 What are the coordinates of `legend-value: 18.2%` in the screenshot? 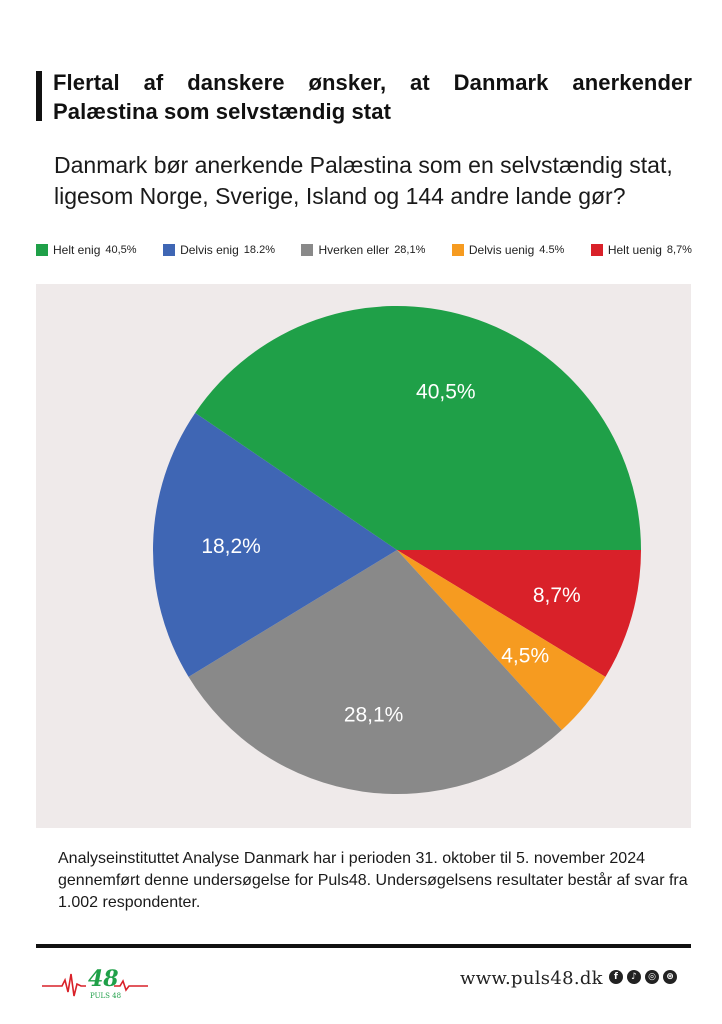 It's located at (259, 250).